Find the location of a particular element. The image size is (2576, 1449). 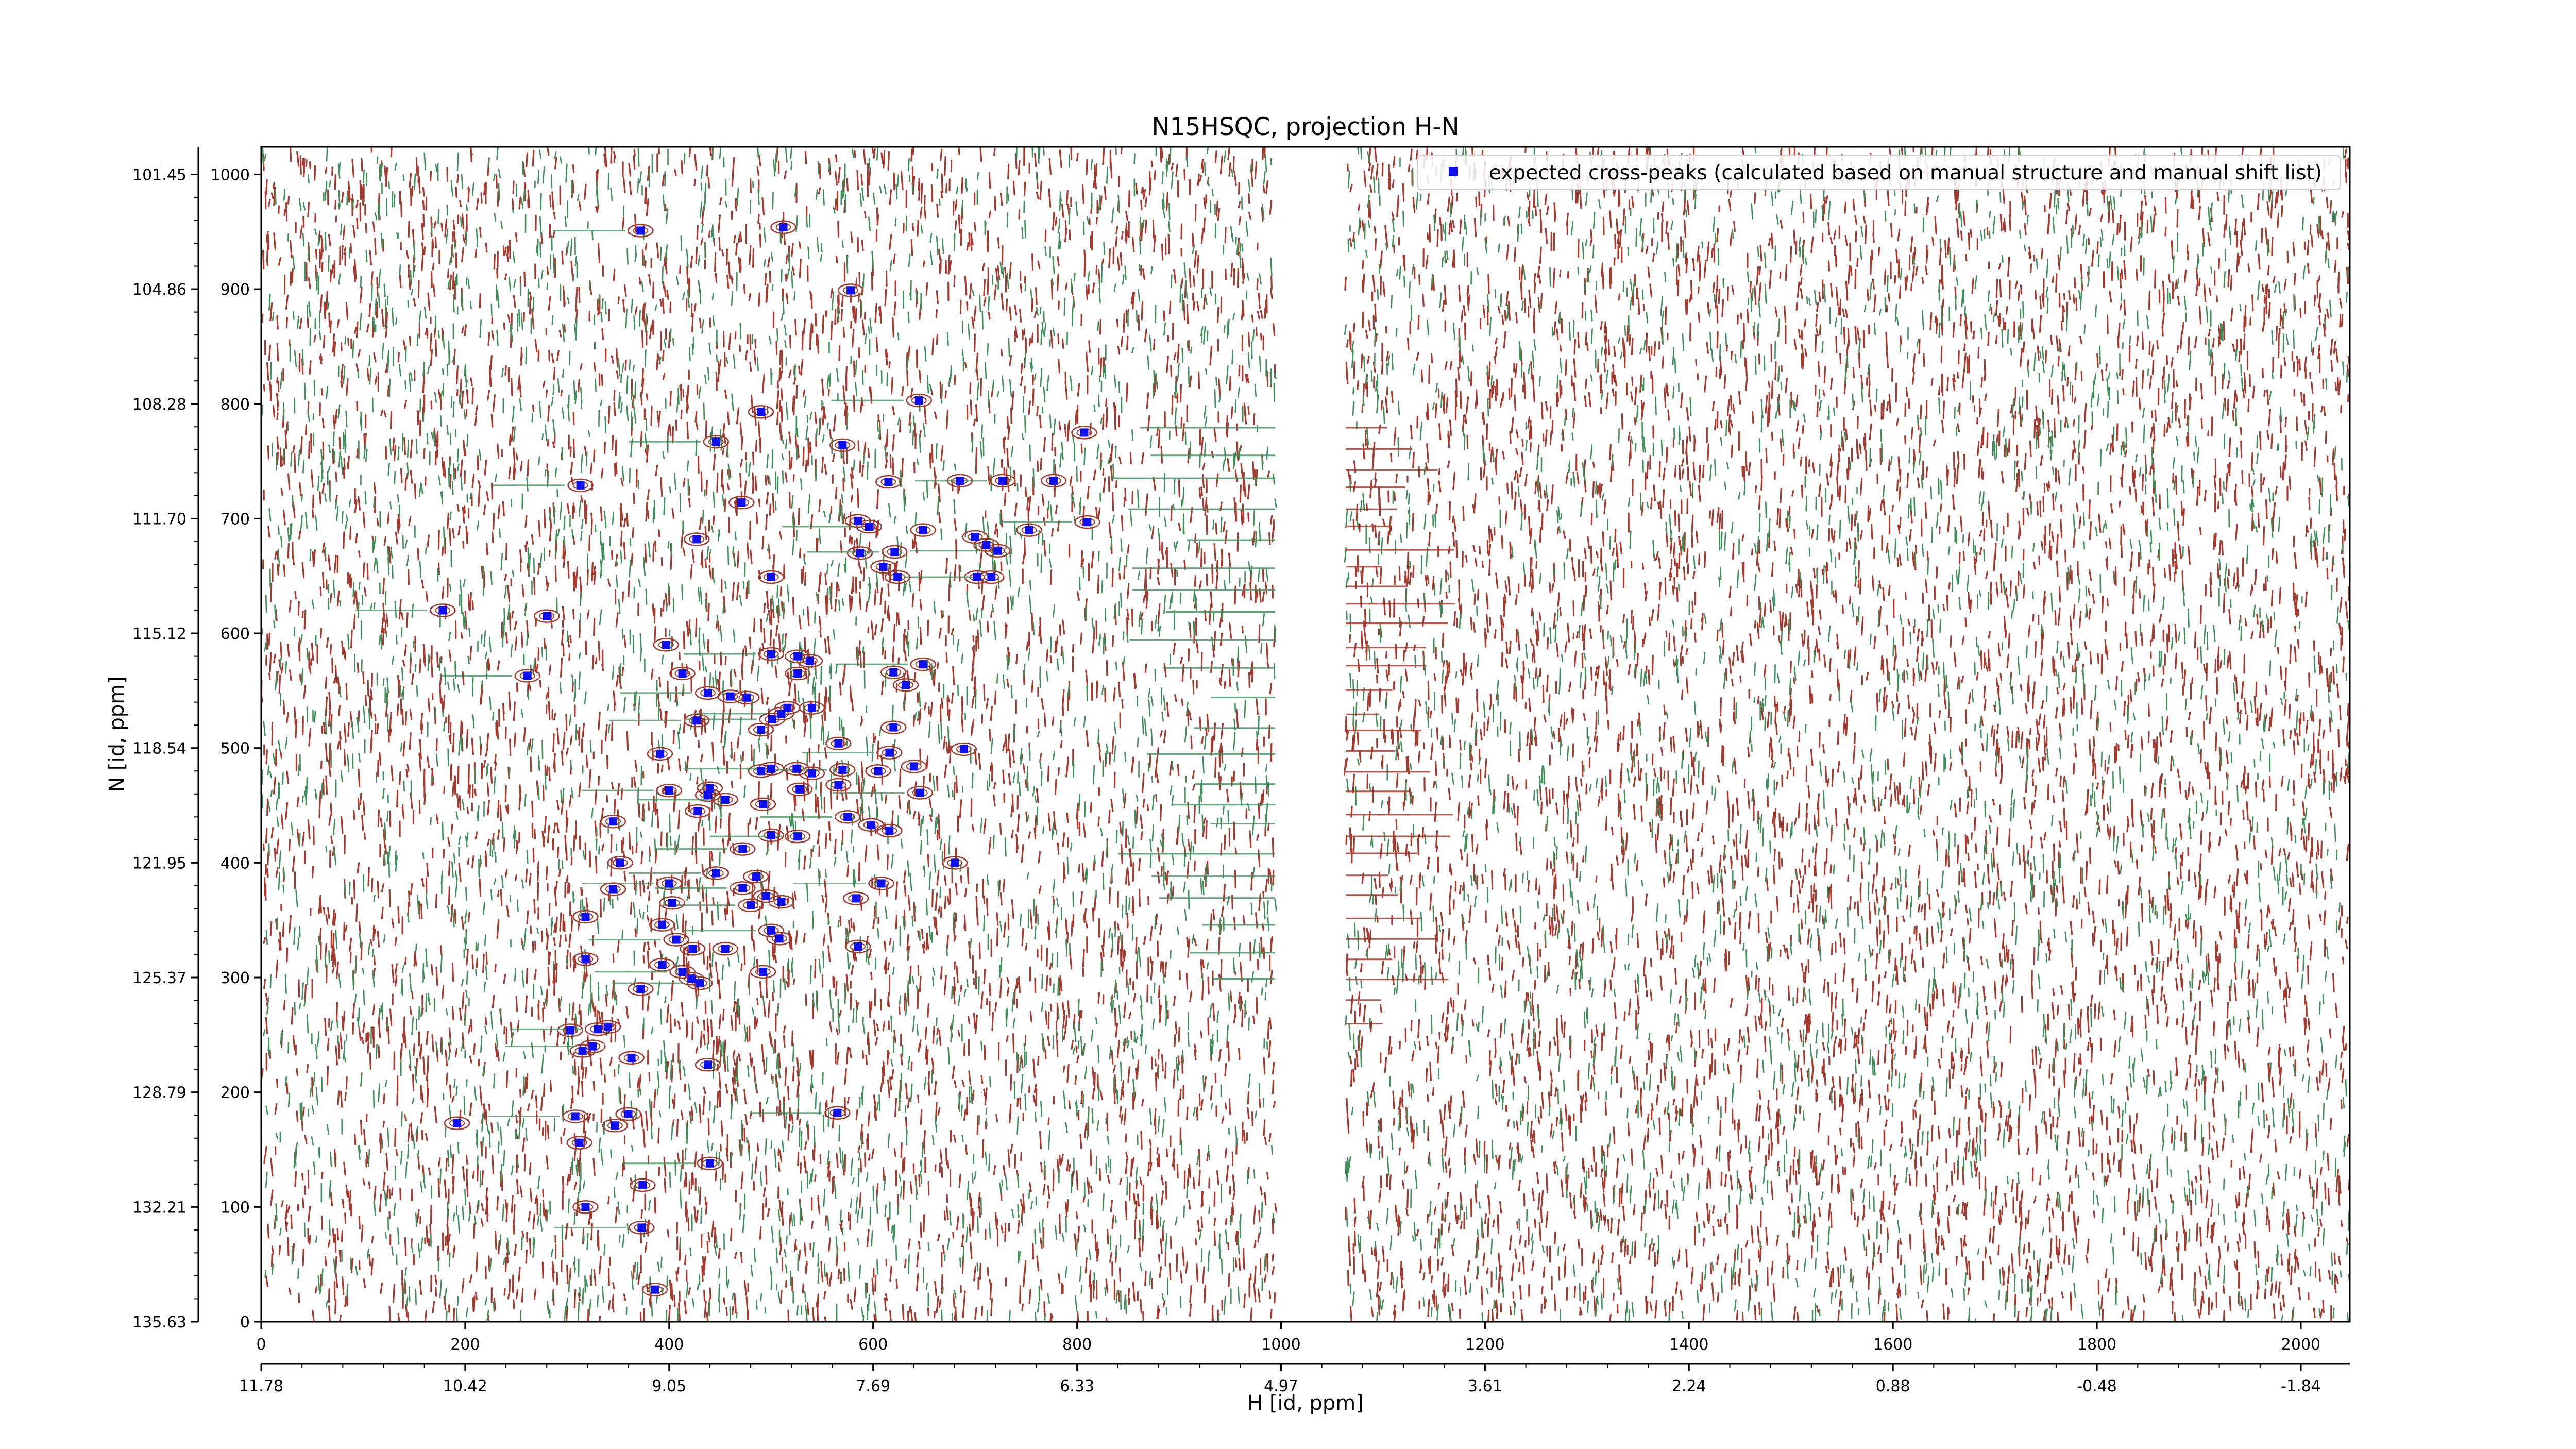

x-ppm-tick-label: 3.61 is located at coordinates (1485, 1386).